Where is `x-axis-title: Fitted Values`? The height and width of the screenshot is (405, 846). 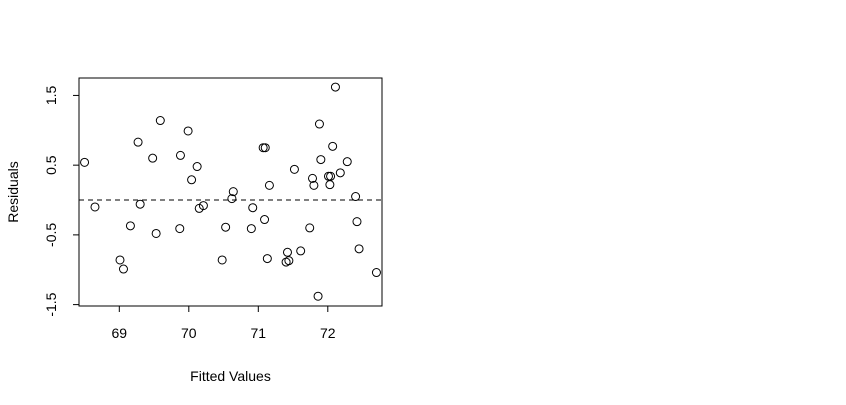
x-axis-title: Fitted Values is located at coordinates (230, 376).